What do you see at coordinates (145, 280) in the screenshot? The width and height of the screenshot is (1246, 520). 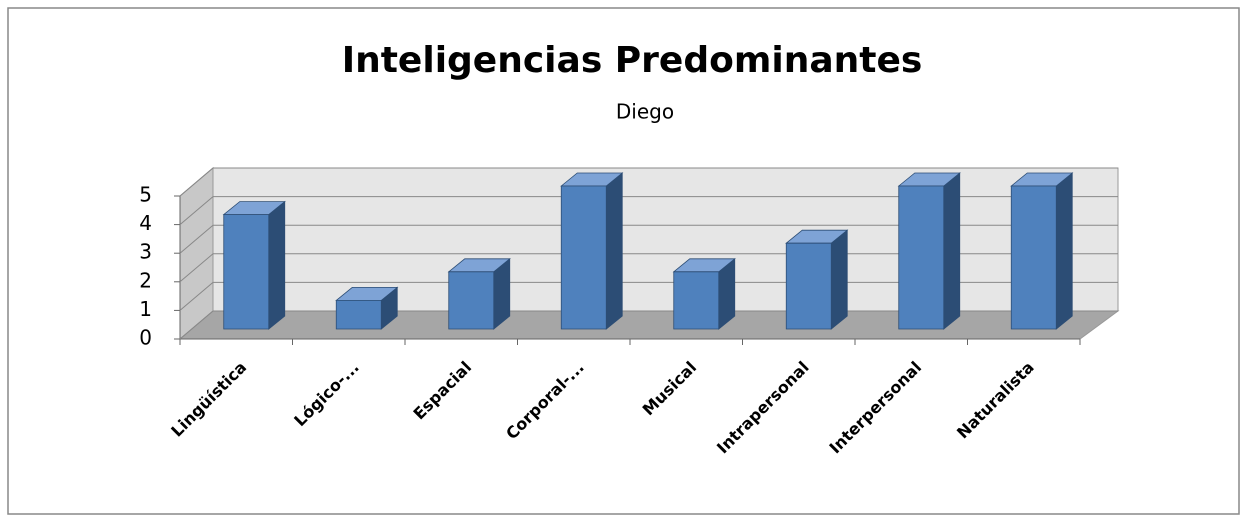 I see `y-tick-label: 2` at bounding box center [145, 280].